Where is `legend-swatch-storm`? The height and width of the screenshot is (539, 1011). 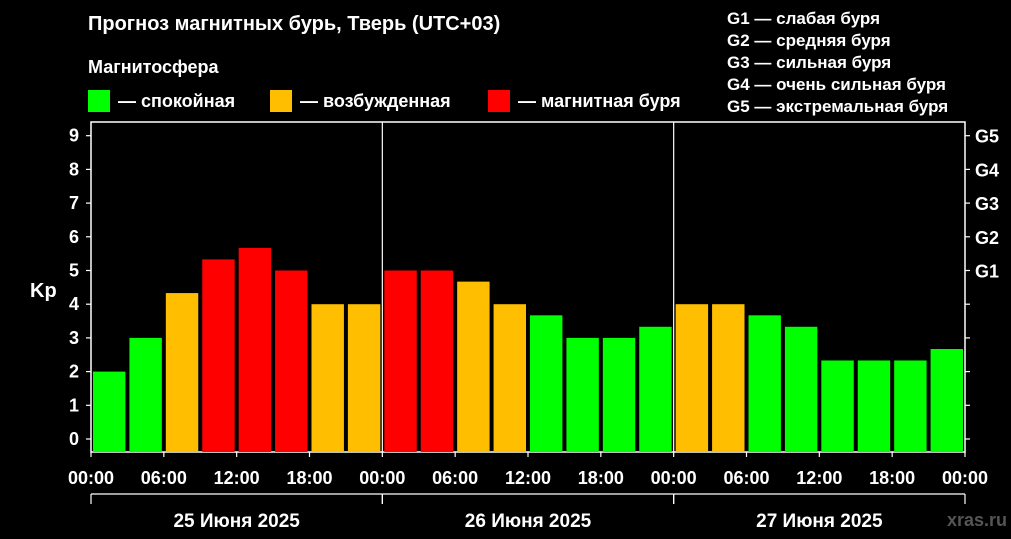 legend-swatch-storm is located at coordinates (499, 101).